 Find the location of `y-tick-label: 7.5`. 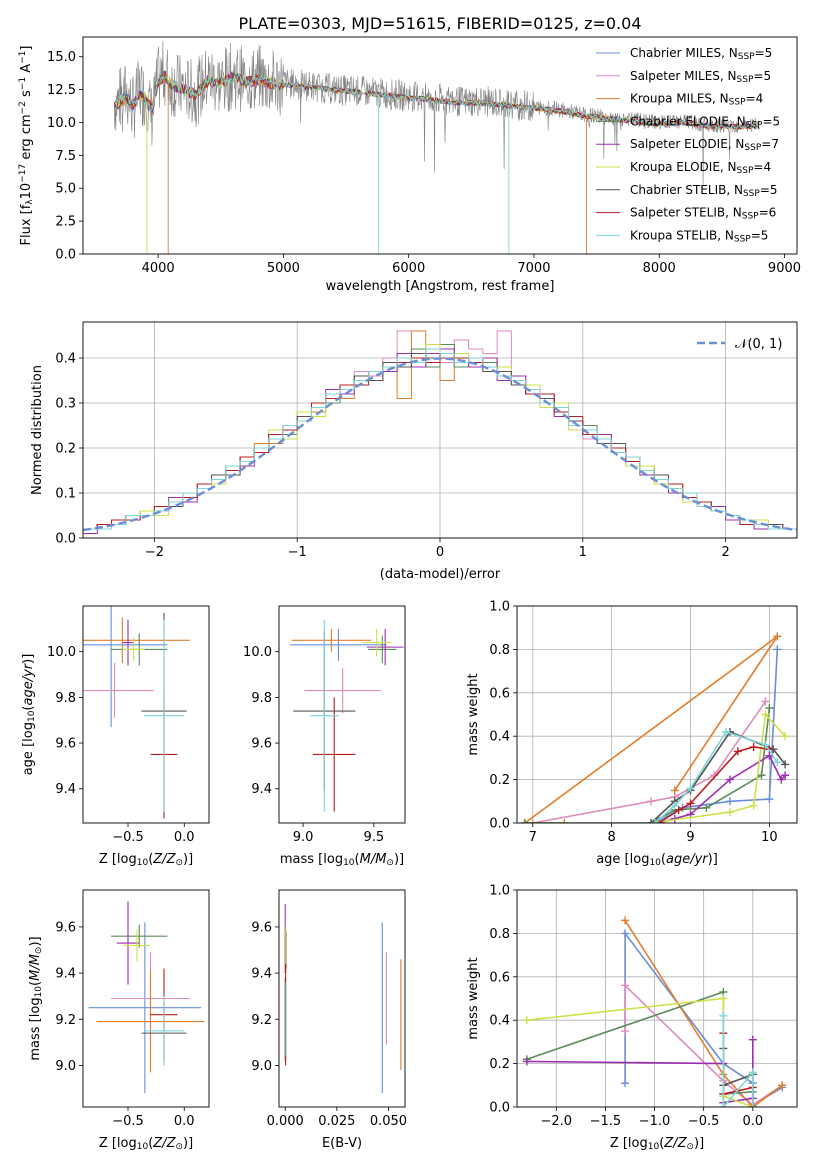

y-tick-label: 7.5 is located at coordinates (65, 156).